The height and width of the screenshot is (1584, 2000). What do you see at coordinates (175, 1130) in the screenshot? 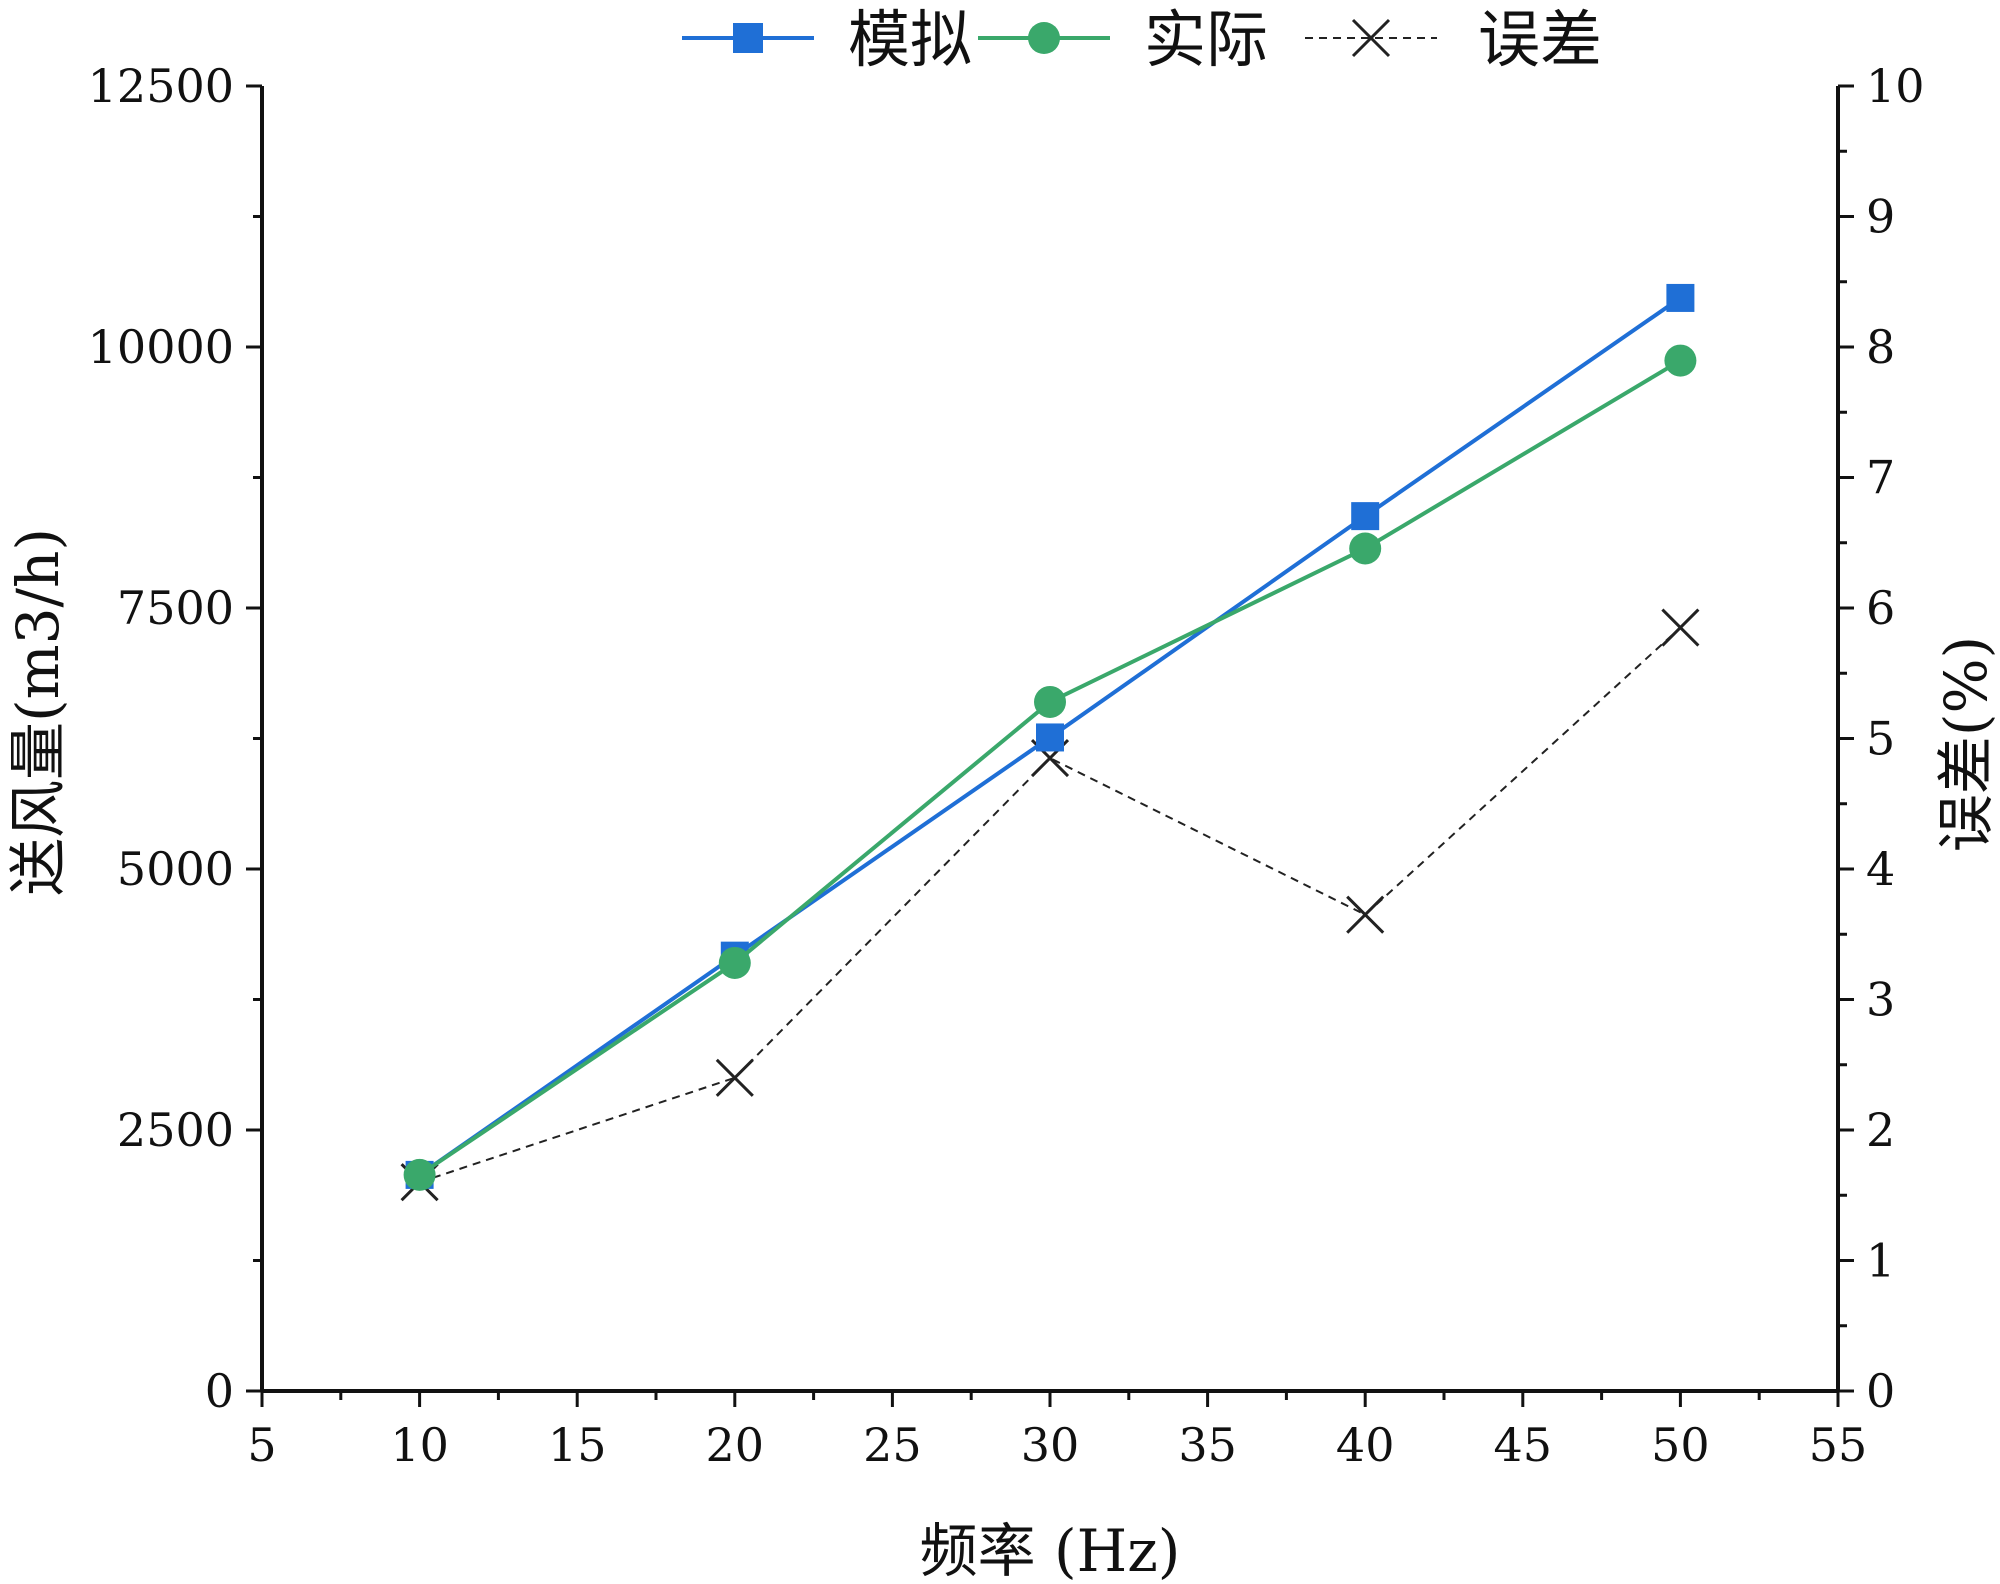
I see `left-y-tick-label-1: 2500` at bounding box center [175, 1130].